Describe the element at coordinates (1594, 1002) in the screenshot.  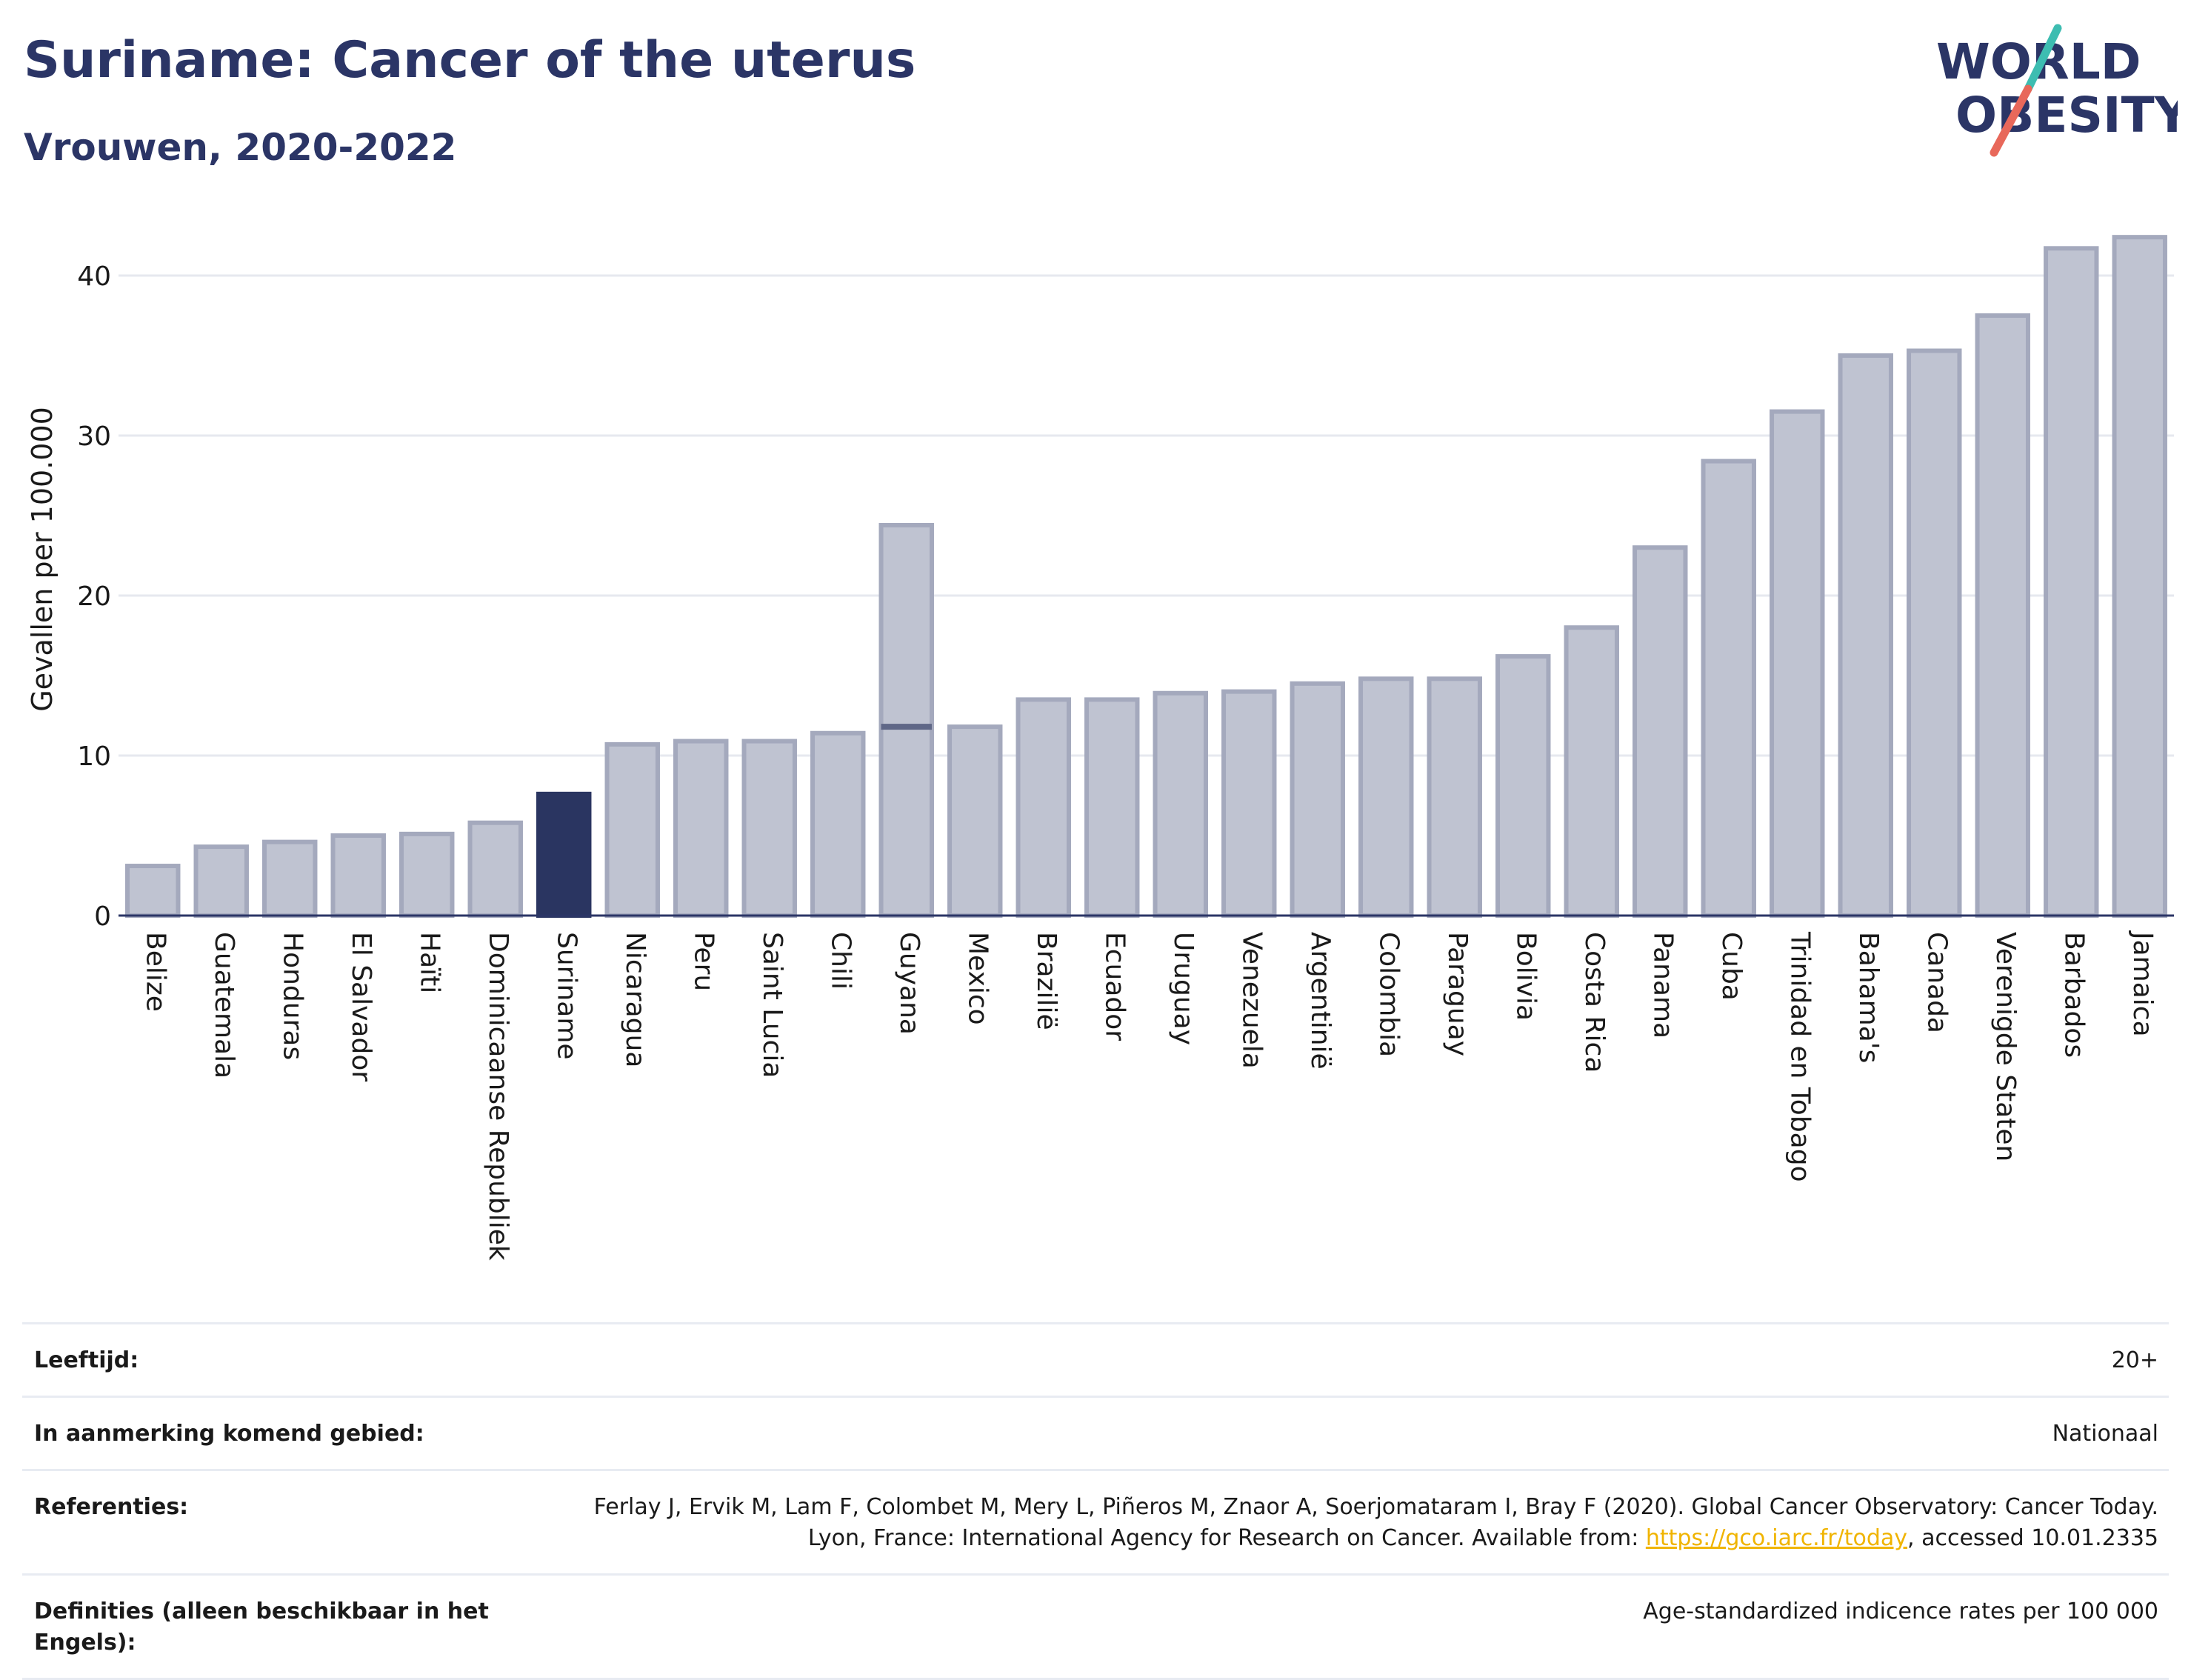
I see `x-tick-label: Costa Rica` at that location.